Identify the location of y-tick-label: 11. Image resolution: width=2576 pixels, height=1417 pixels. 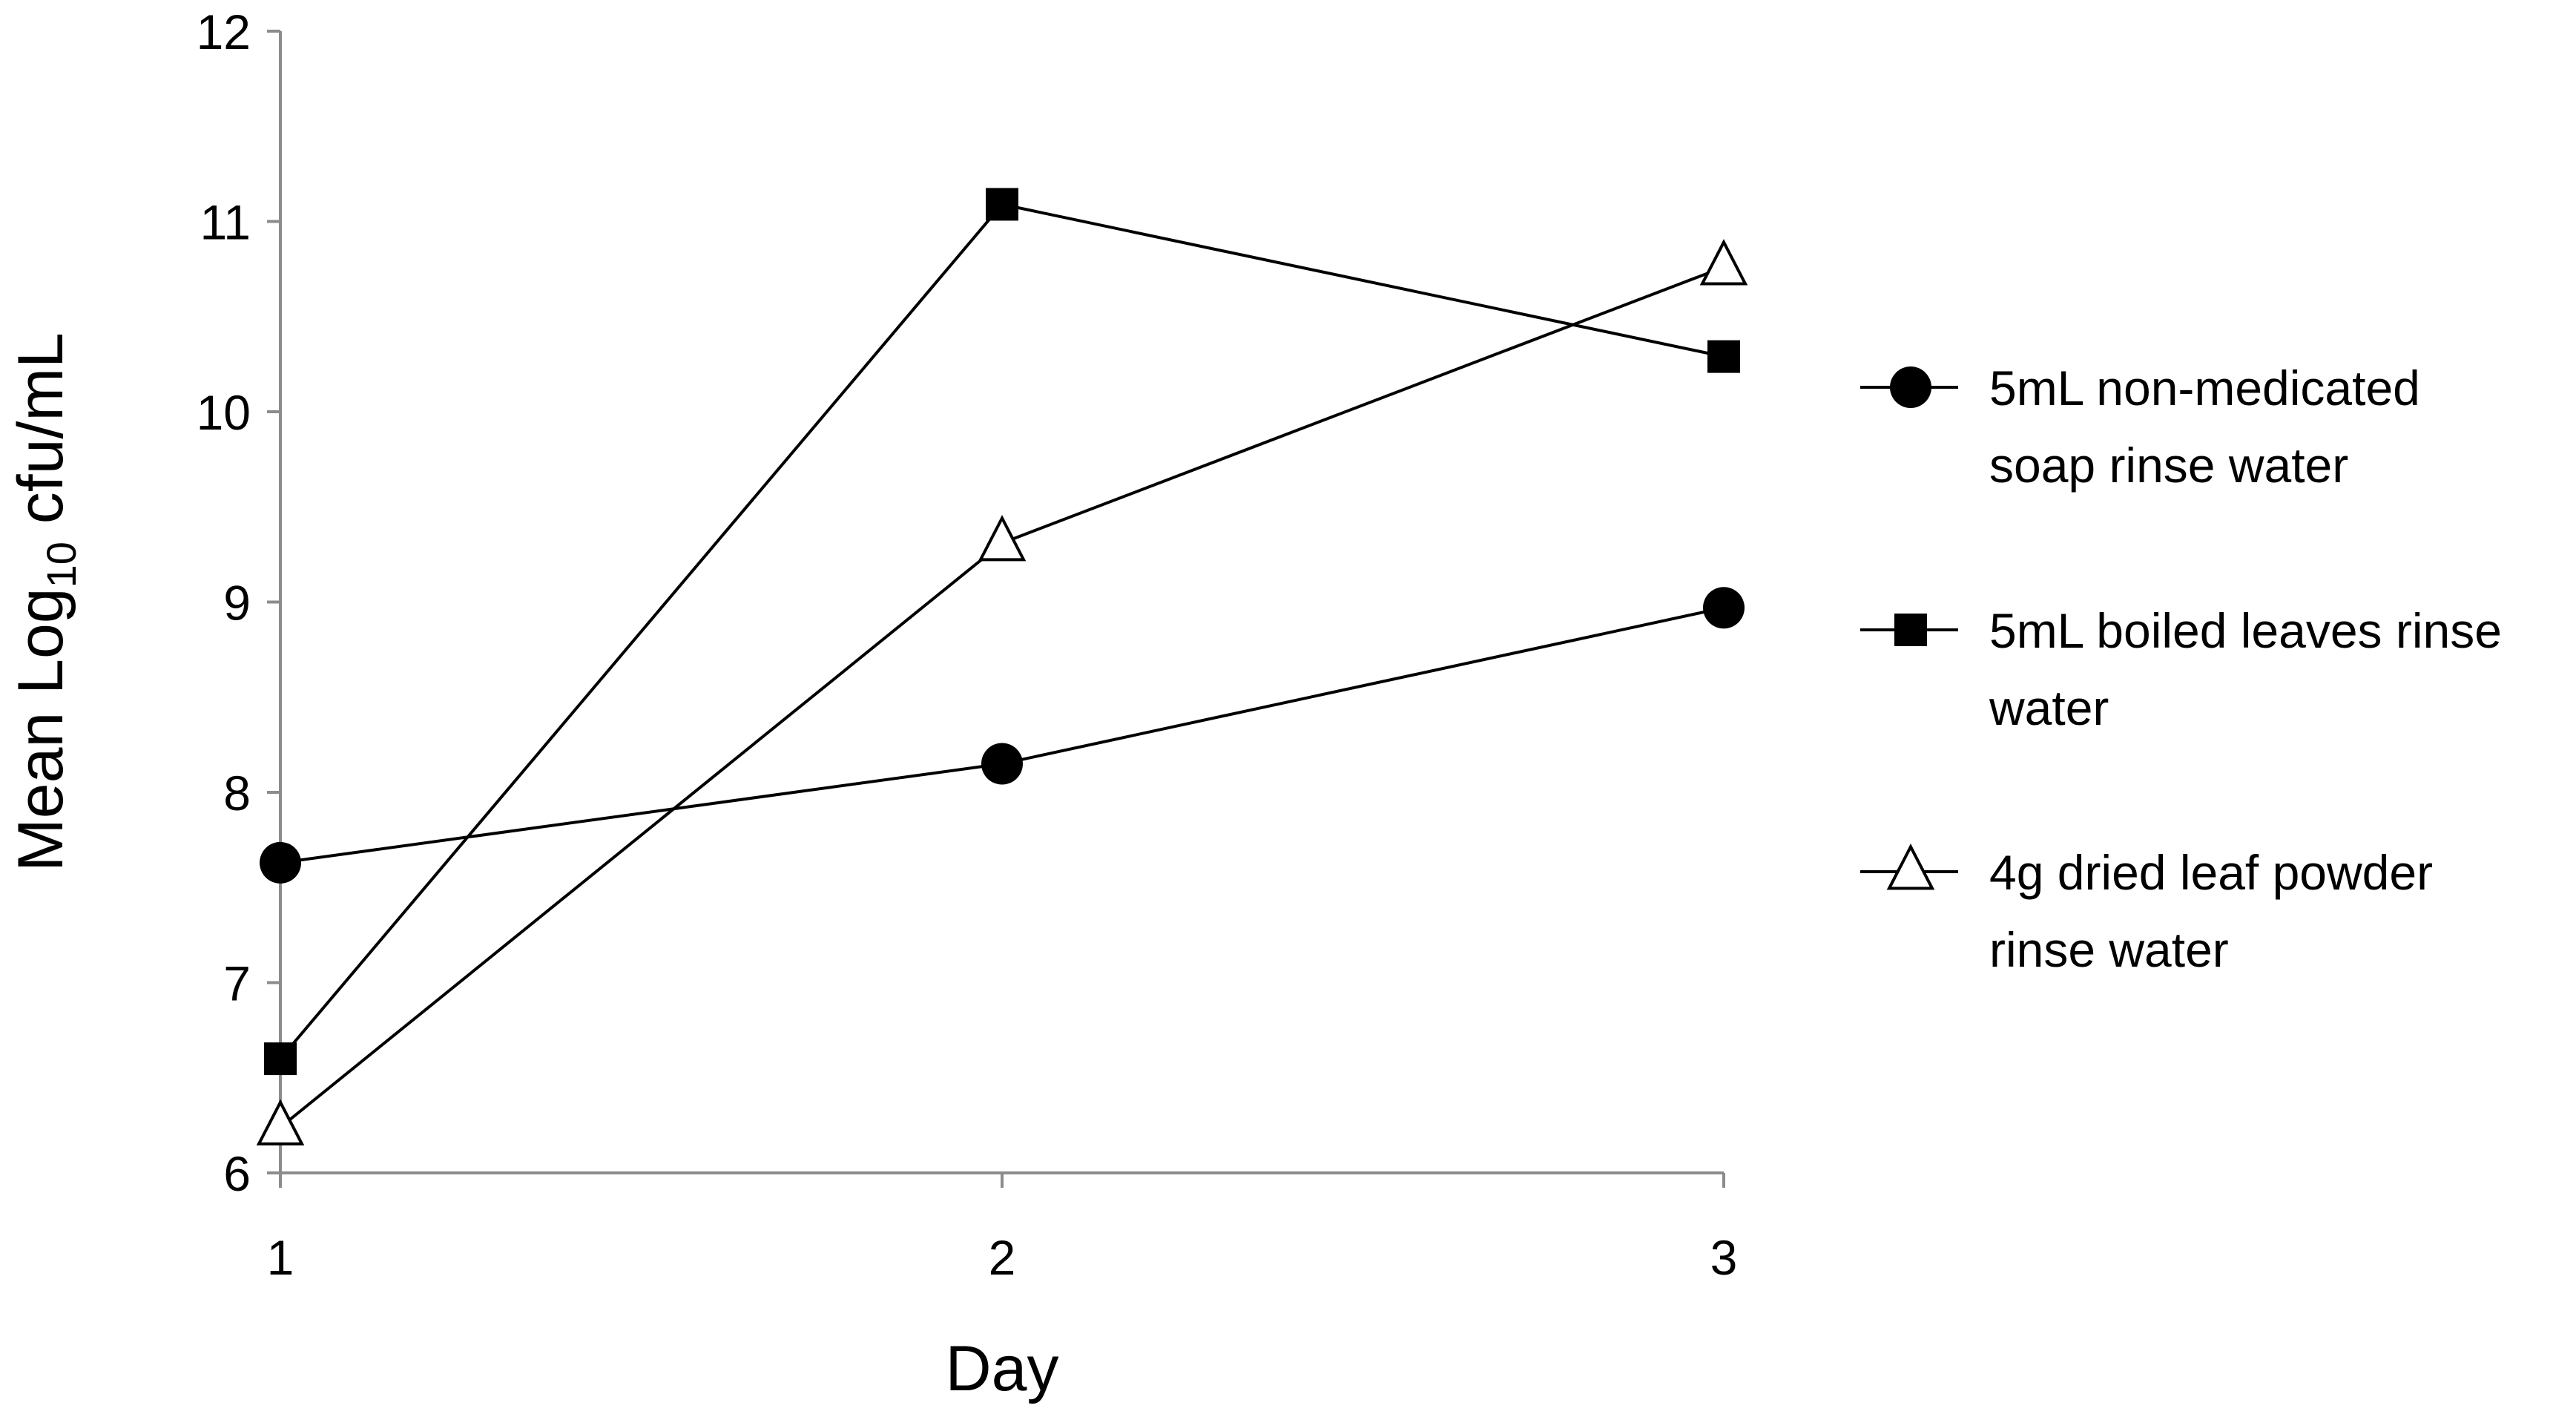
(226, 222).